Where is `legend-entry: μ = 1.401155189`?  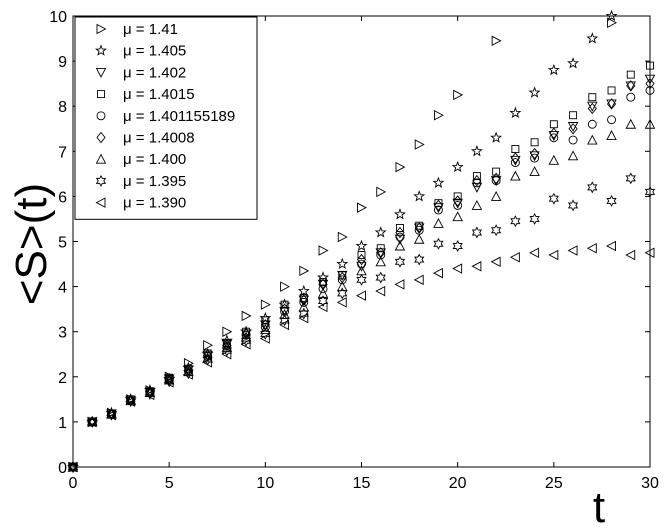 legend-entry: μ = 1.401155189 is located at coordinates (165, 116).